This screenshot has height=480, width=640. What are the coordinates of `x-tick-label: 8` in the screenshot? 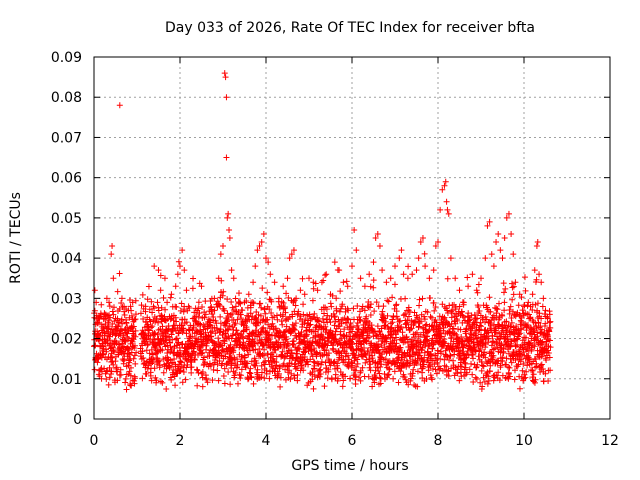 It's located at (438, 441).